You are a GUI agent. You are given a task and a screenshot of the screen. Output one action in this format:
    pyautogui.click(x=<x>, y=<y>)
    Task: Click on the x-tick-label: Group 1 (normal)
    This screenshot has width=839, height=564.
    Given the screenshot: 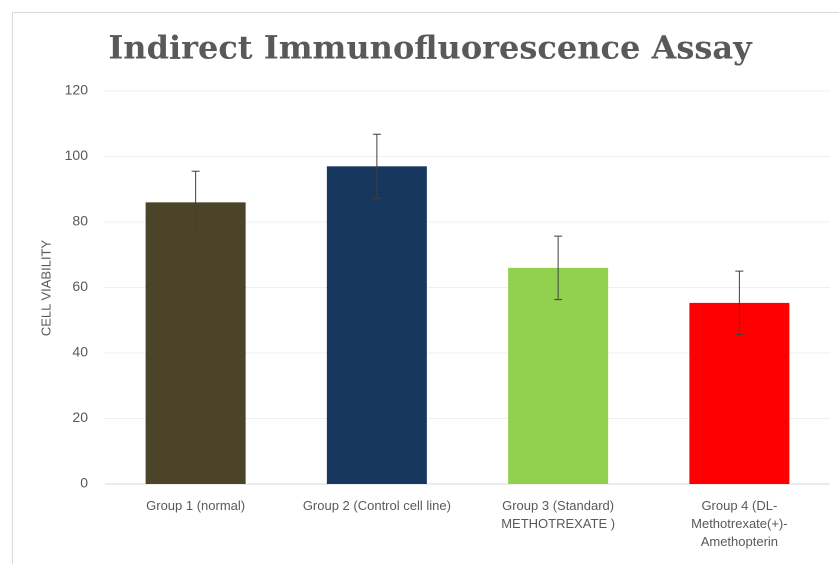 What is the action you would take?
    pyautogui.click(x=196, y=505)
    